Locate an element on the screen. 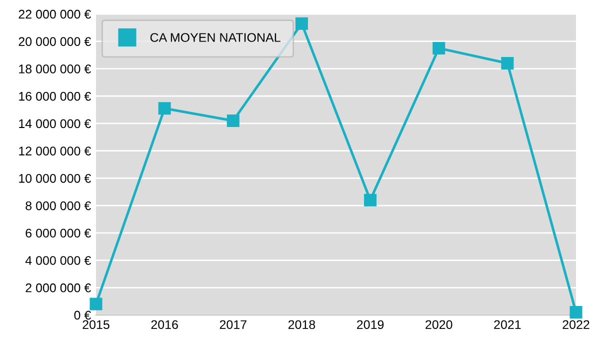  y-tick-label: 22 000 000 € is located at coordinates (54, 14).